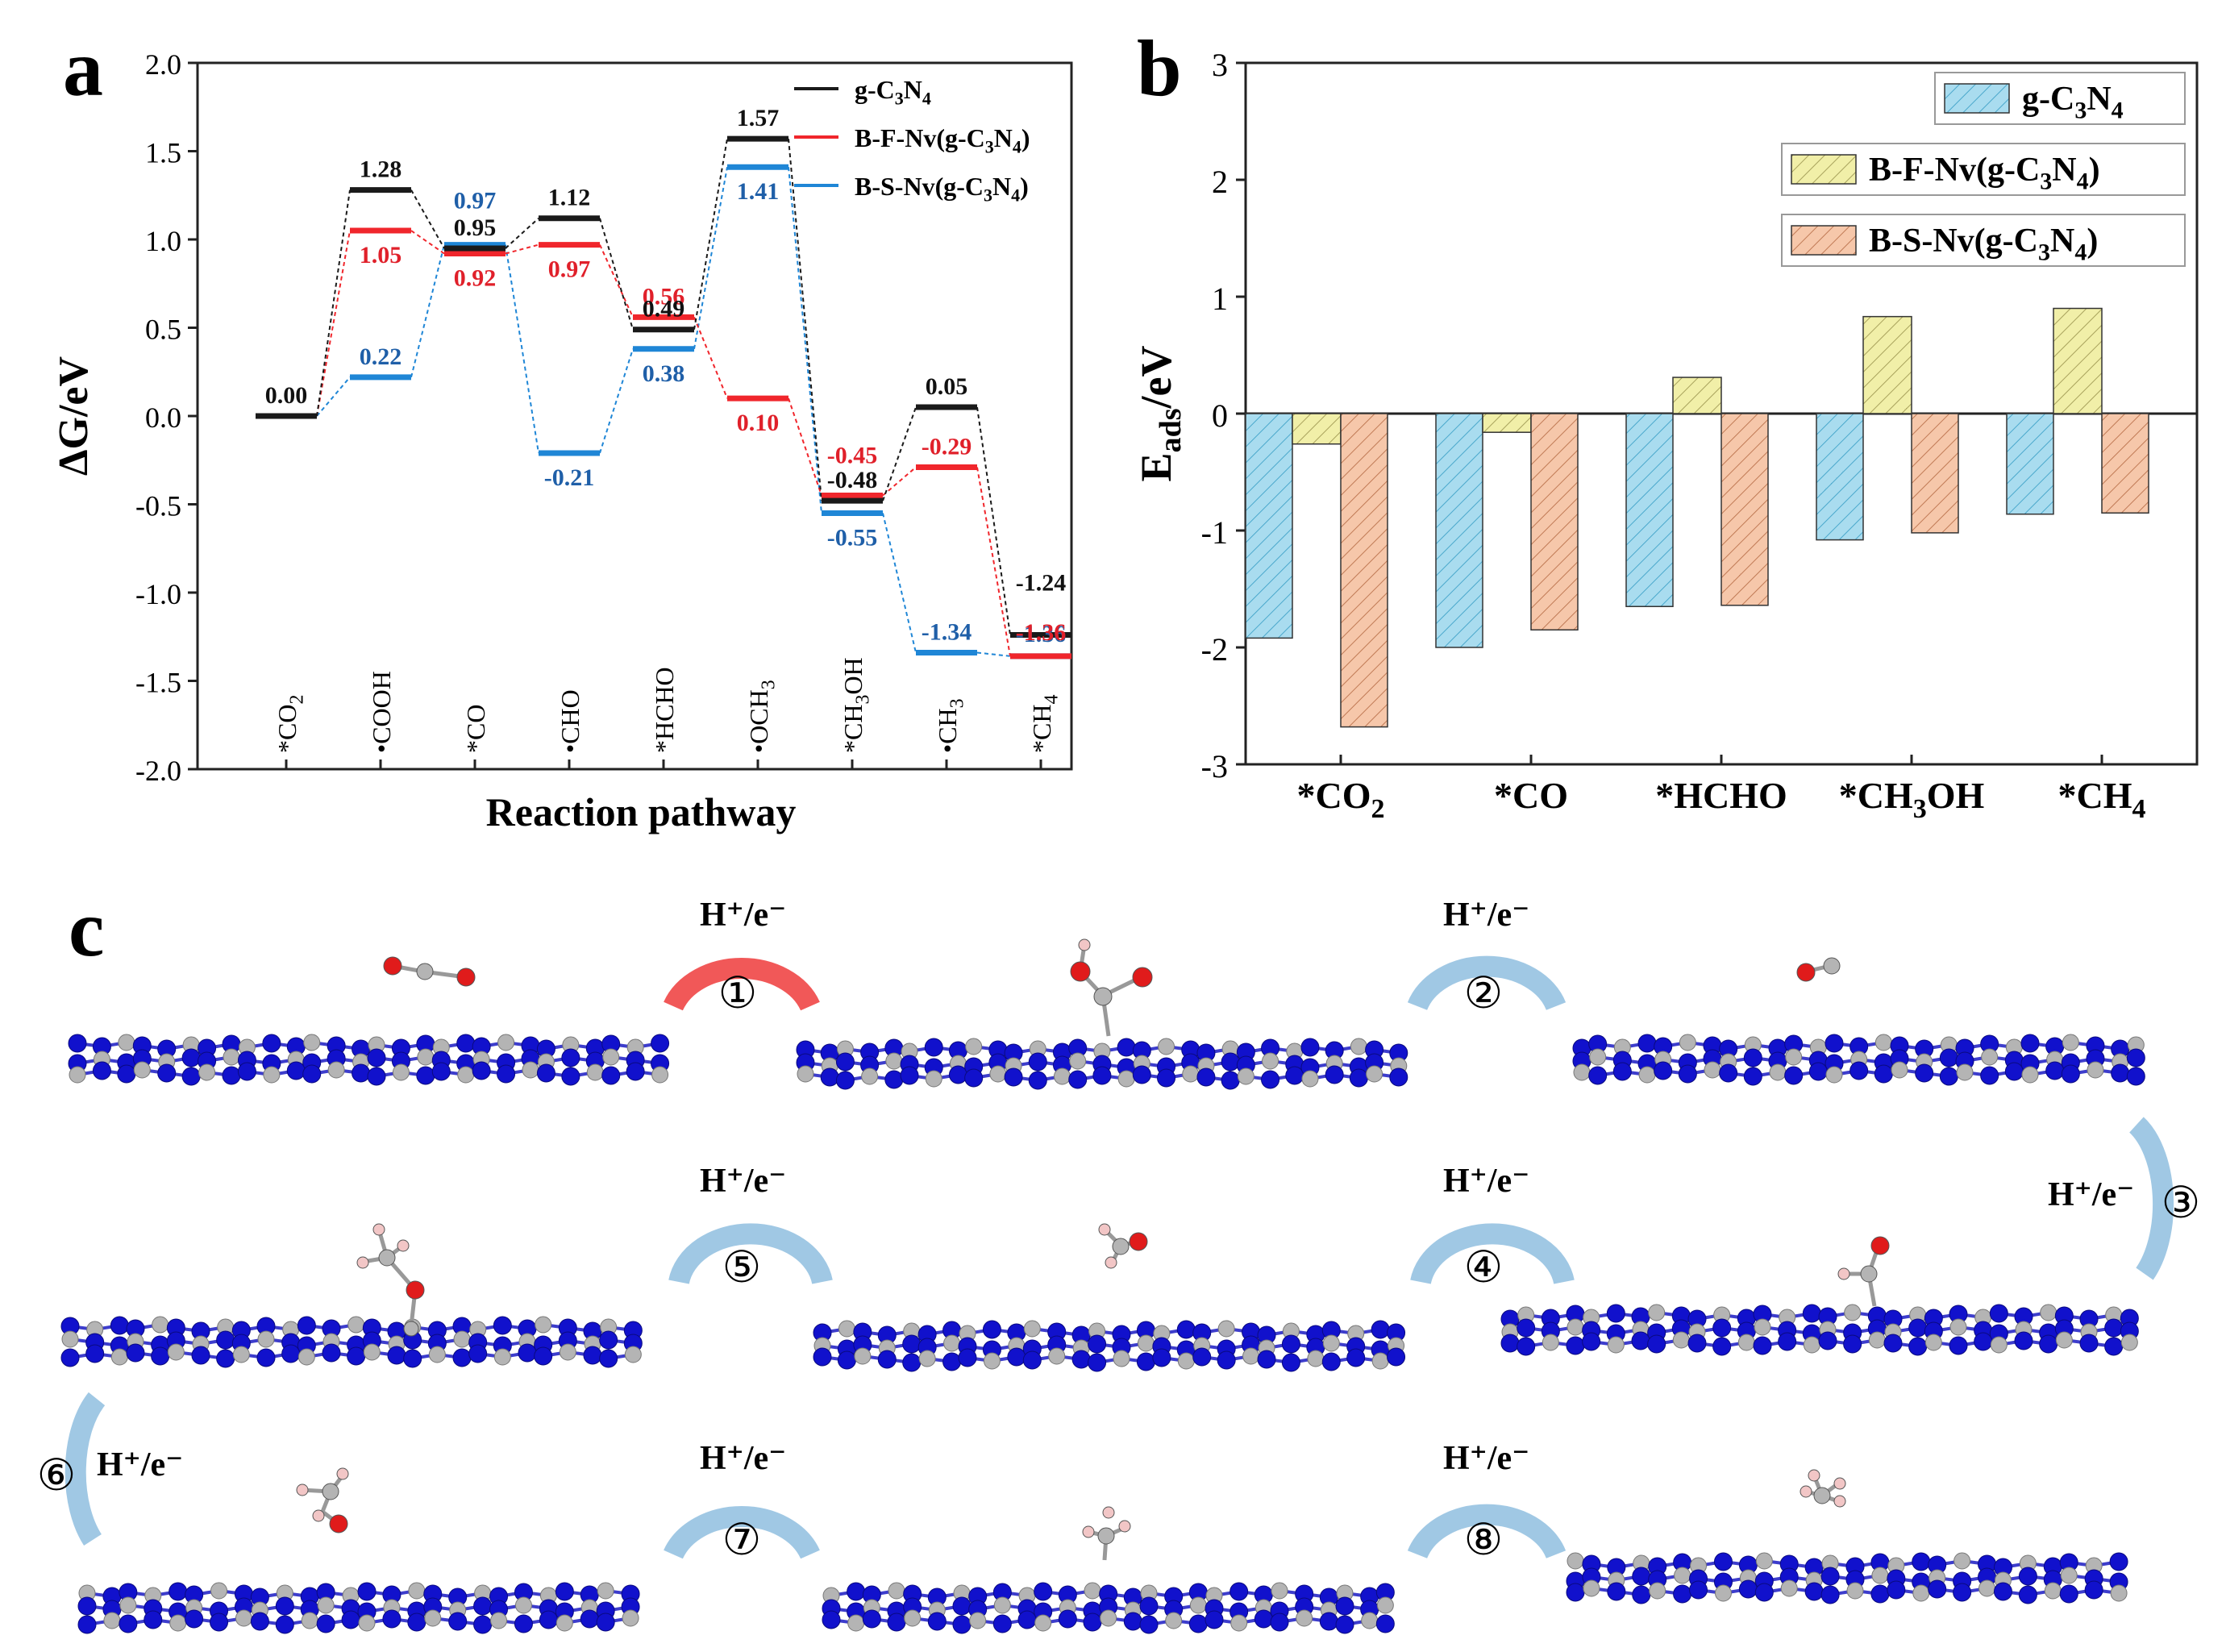 The image size is (2226, 1652). I want to click on step-arrow-body, so click(742, 984).